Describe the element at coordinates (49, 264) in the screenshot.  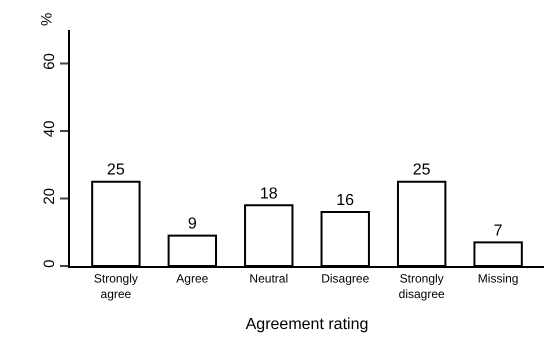
I see `y-tick-label: 0` at that location.